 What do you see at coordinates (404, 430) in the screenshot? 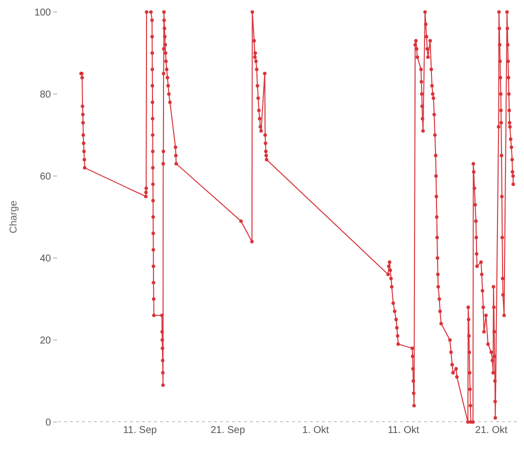
I see `x-tick-label: 11. Okt` at bounding box center [404, 430].